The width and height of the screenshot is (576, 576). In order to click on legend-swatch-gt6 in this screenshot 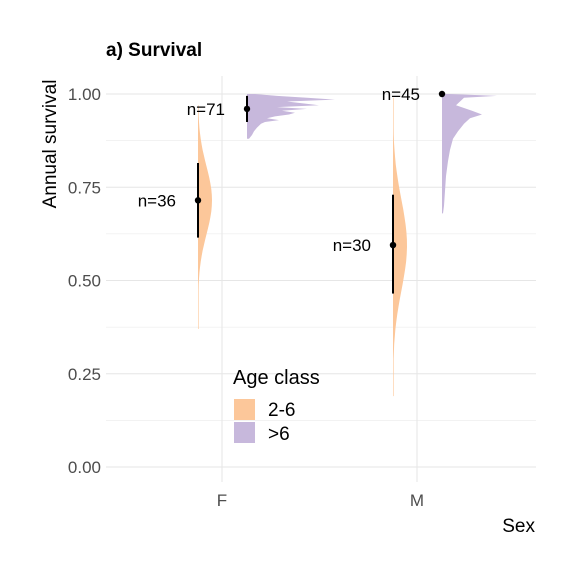, I will do `click(244, 432)`.